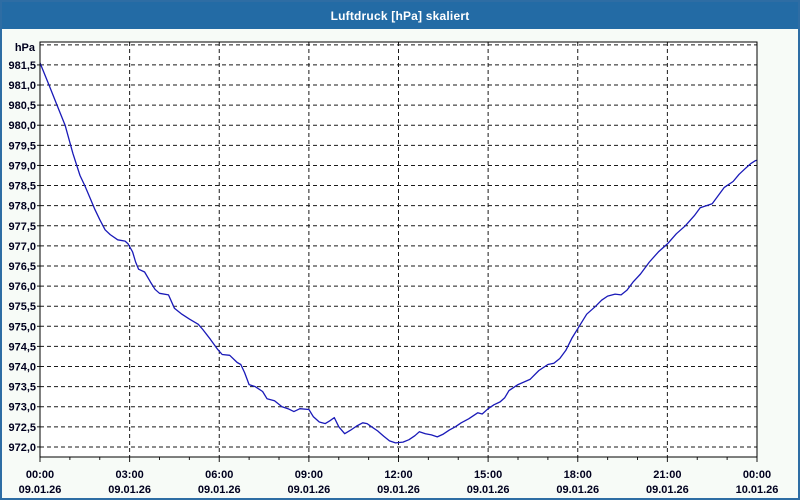 The width and height of the screenshot is (800, 500). I want to click on y-tick-label: 975,0, so click(22, 327).